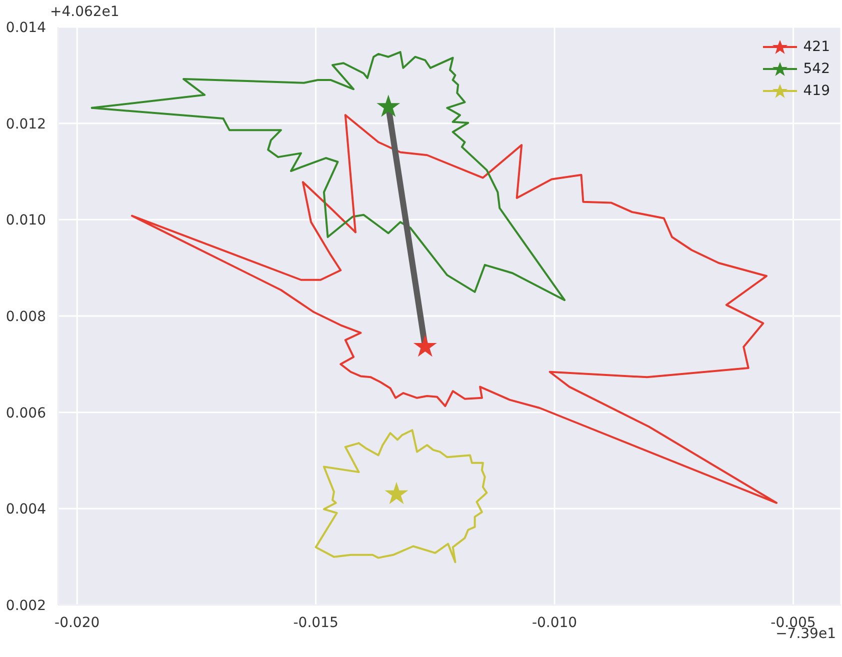 This screenshot has width=842, height=657. I want to click on legend-label: 421, so click(816, 47).